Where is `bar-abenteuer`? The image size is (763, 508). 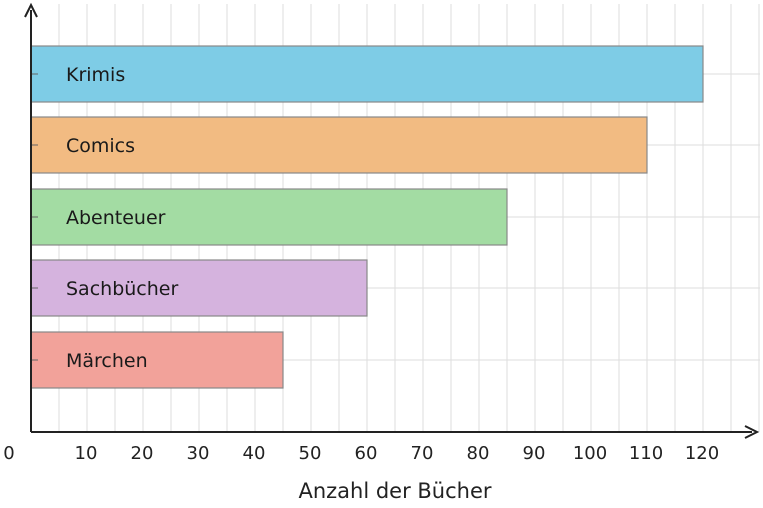 bar-abenteuer is located at coordinates (269, 217).